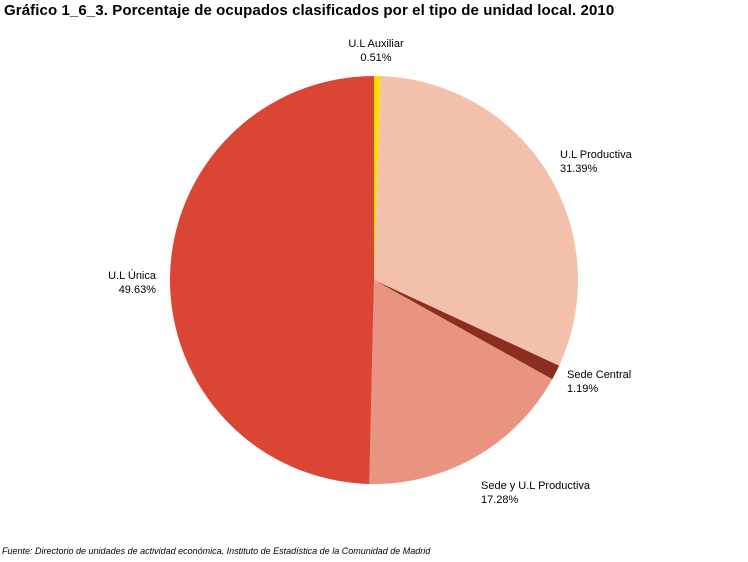 This screenshot has width=748, height=562. What do you see at coordinates (377, 178) in the screenshot?
I see `pie-slice-u-l-auxiliar` at bounding box center [377, 178].